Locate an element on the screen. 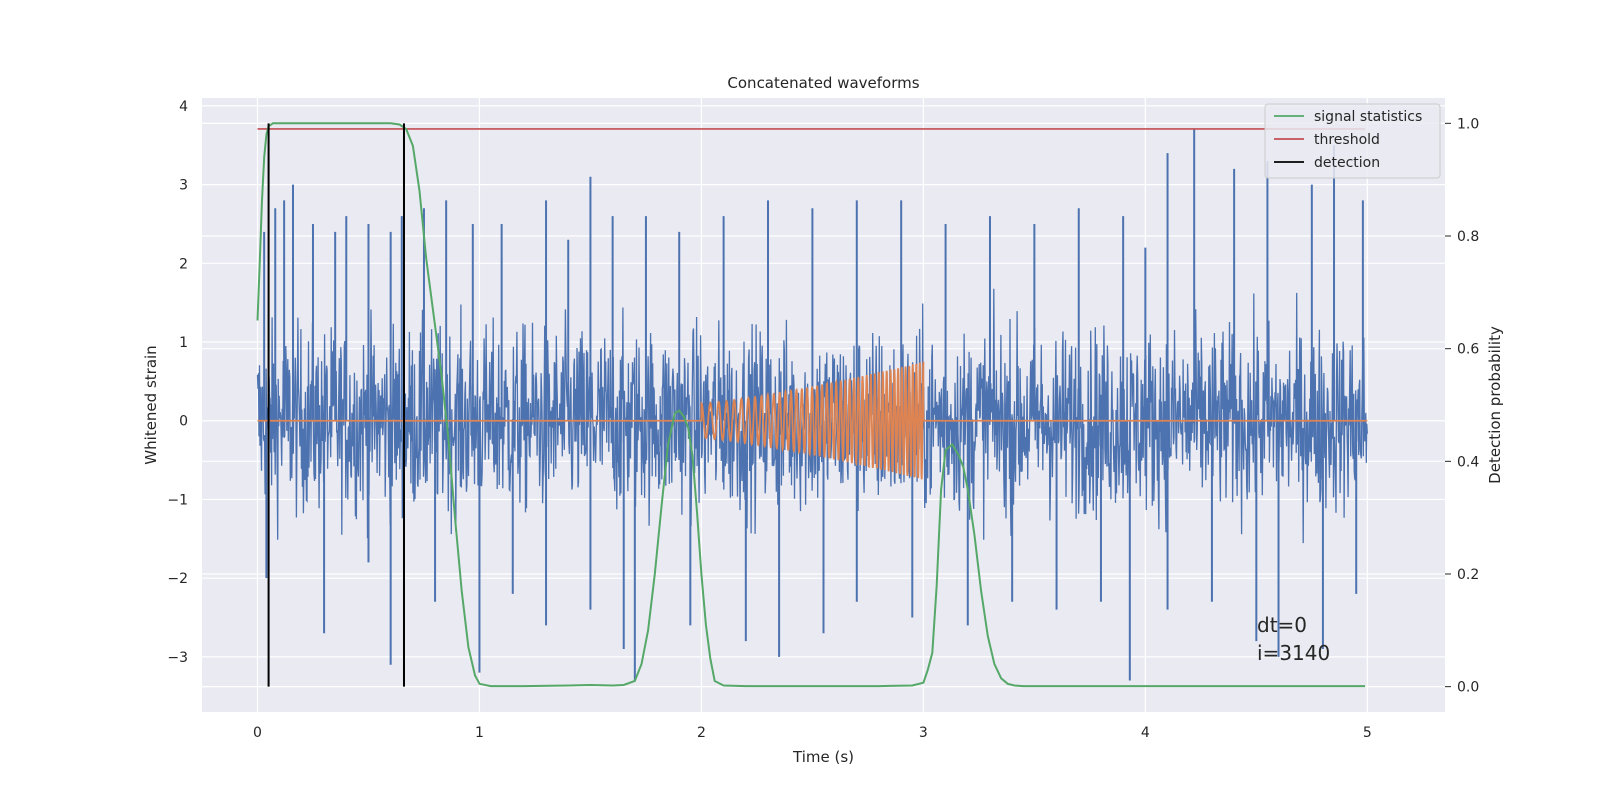 This screenshot has height=800, width=1600. y-tick-label-right: 0.0 is located at coordinates (1468, 688).